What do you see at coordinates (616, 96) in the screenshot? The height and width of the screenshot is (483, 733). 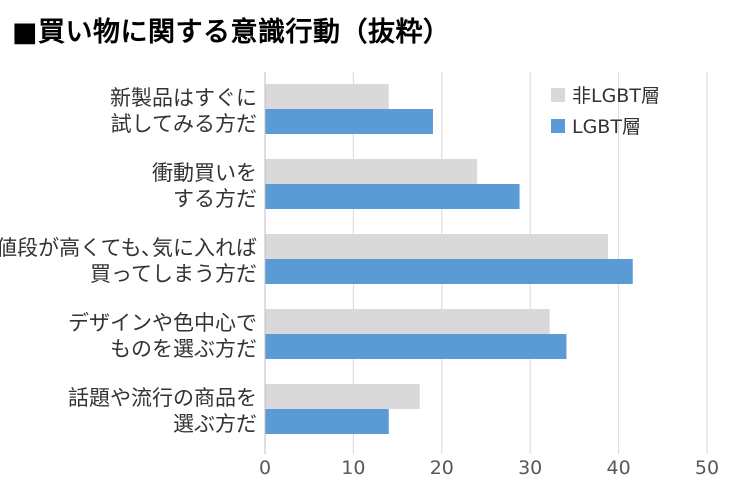 I see `legend-label: 非LGBT層` at bounding box center [616, 96].